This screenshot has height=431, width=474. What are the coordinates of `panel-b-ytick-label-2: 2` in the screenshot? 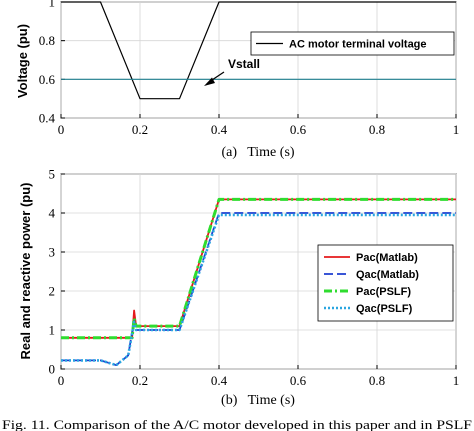 It's located at (52, 291).